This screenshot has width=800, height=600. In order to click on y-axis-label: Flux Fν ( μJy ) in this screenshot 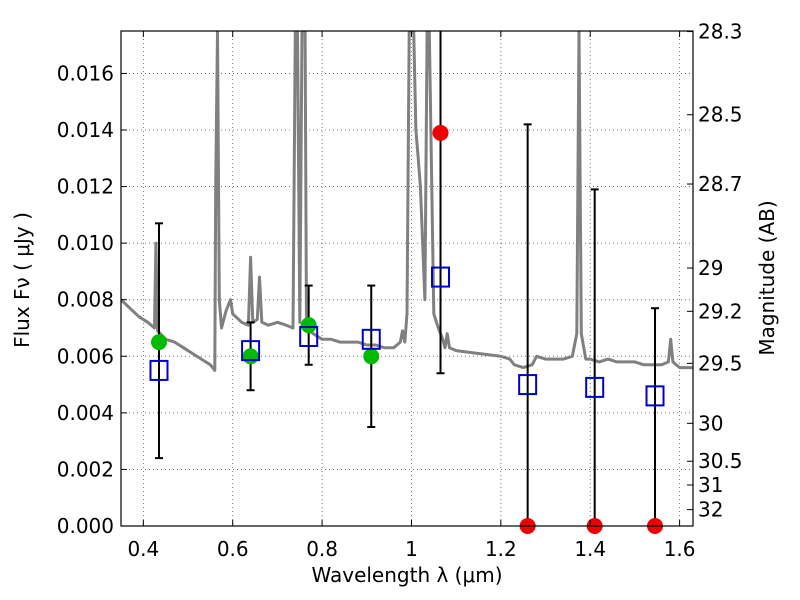, I will do `click(22, 280)`.